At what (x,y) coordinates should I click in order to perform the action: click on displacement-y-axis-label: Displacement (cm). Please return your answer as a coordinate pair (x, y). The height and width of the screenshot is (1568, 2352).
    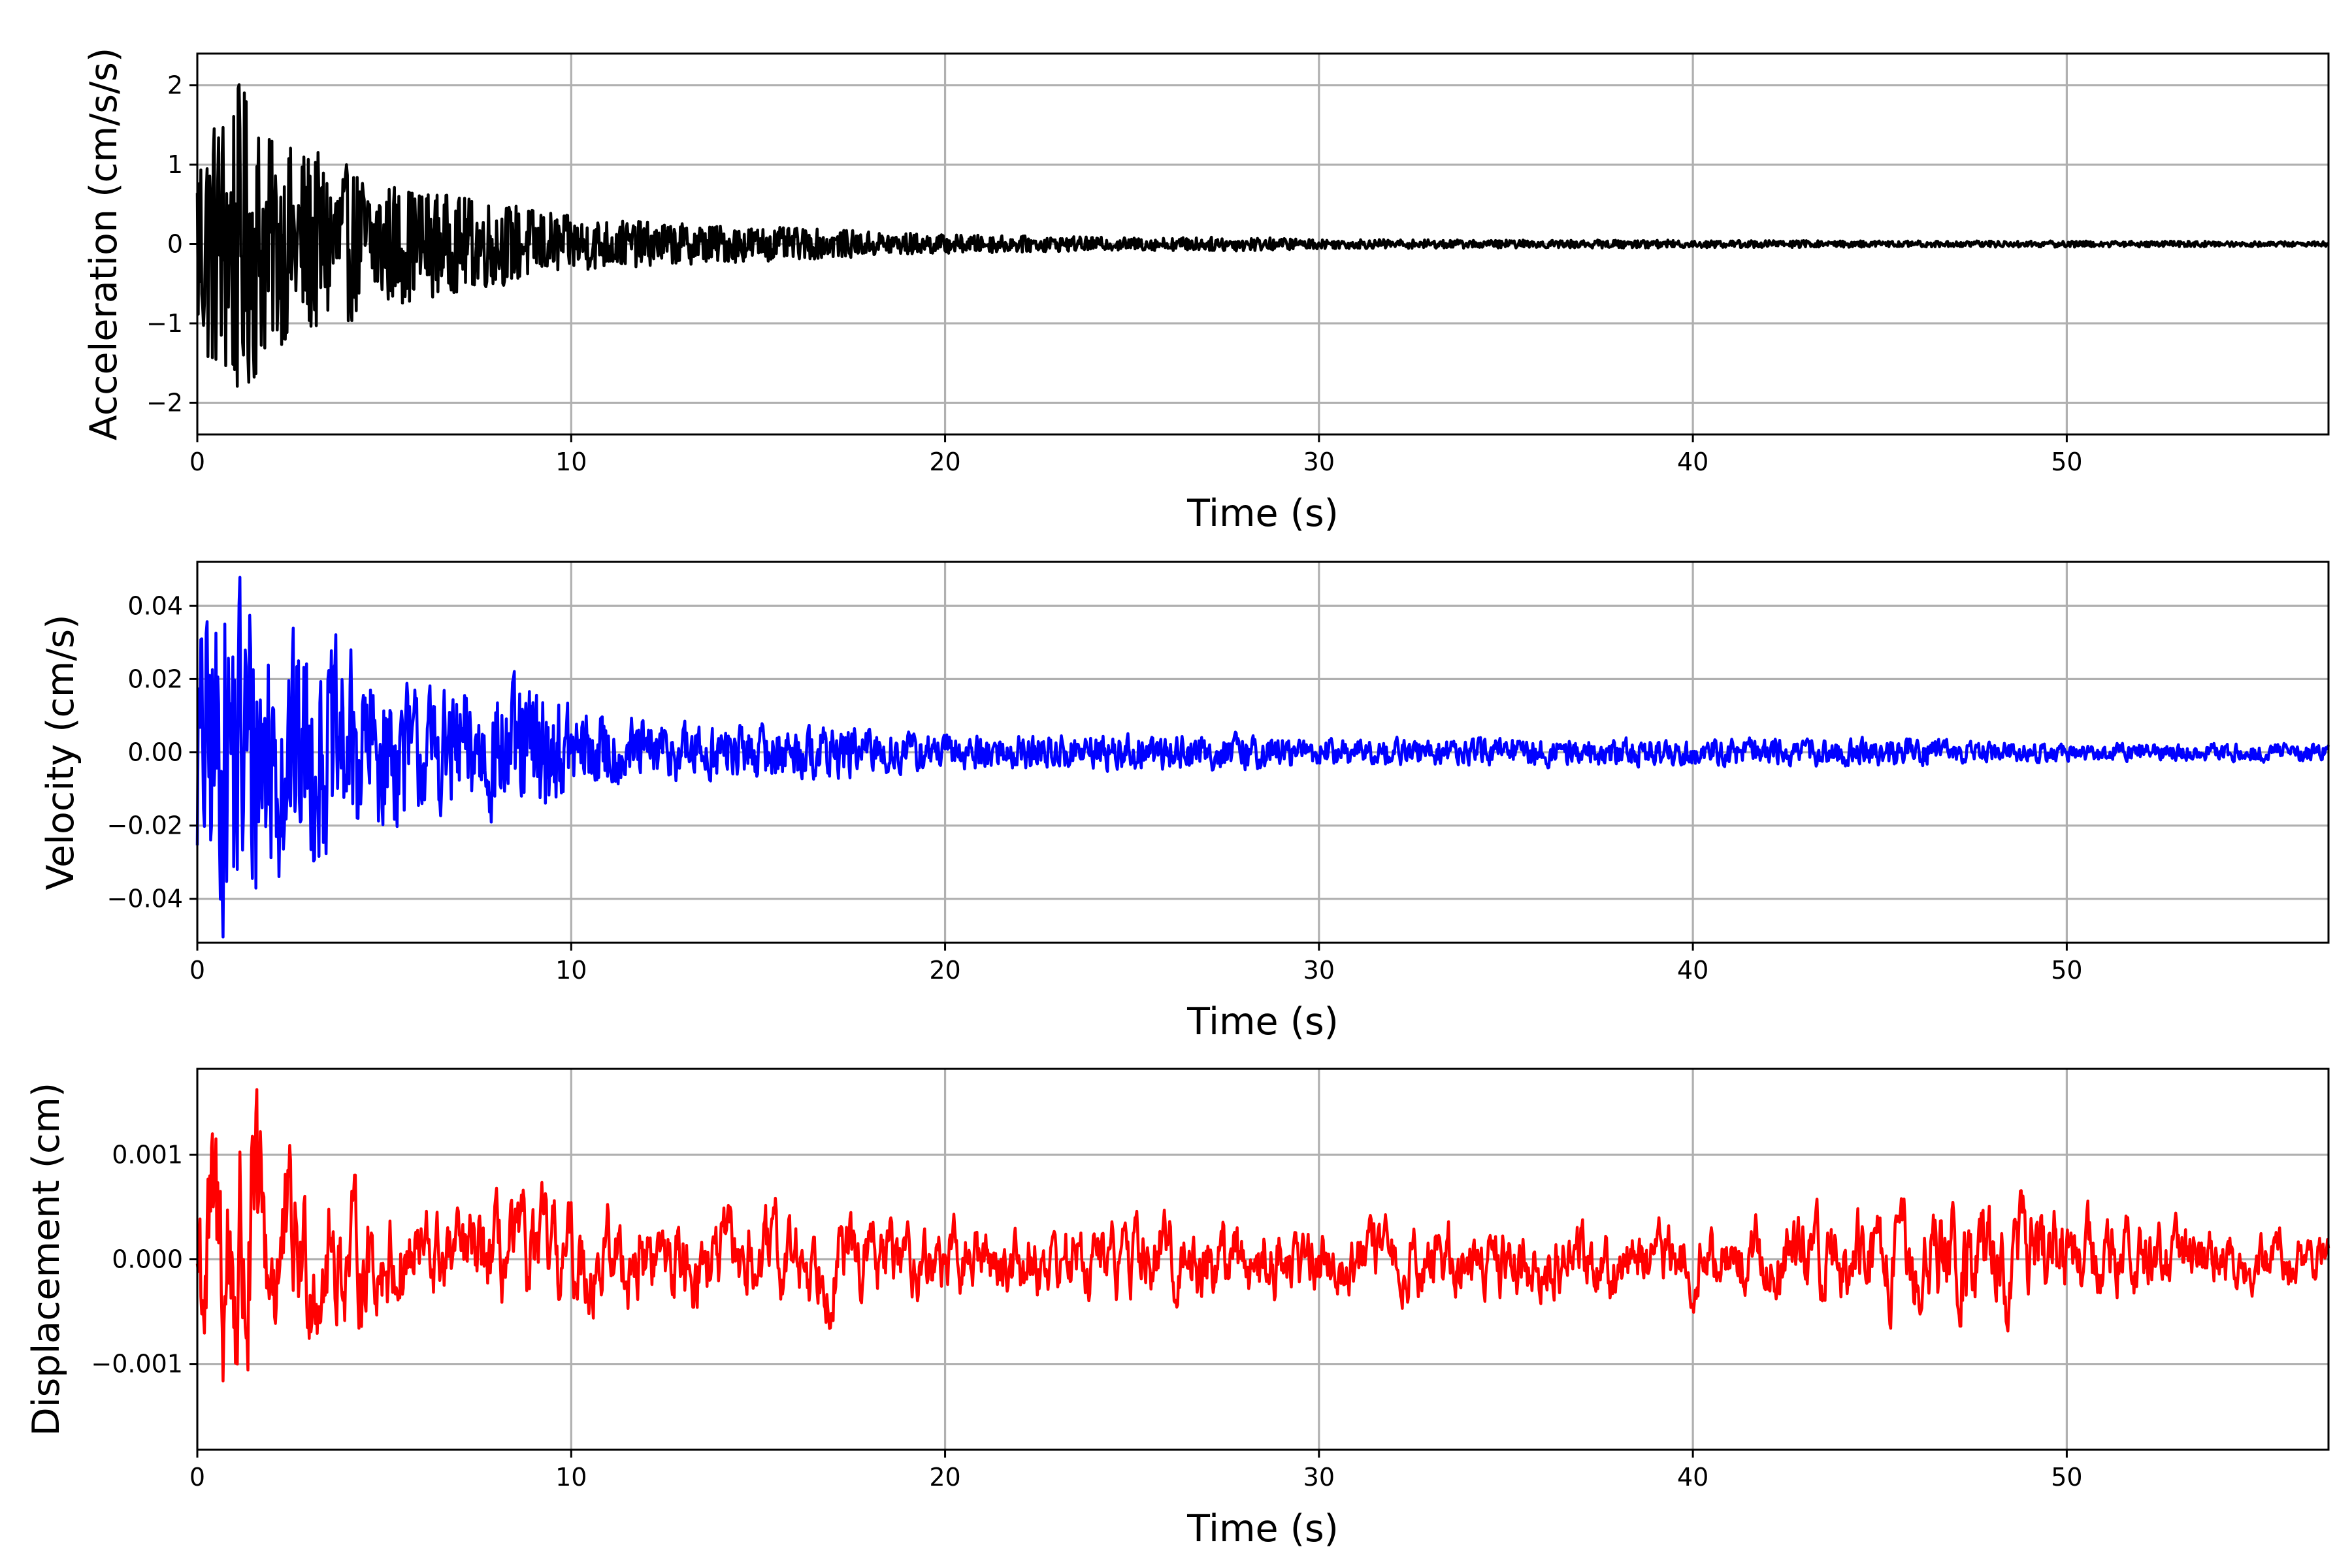
    Looking at the image, I should click on (46, 1259).